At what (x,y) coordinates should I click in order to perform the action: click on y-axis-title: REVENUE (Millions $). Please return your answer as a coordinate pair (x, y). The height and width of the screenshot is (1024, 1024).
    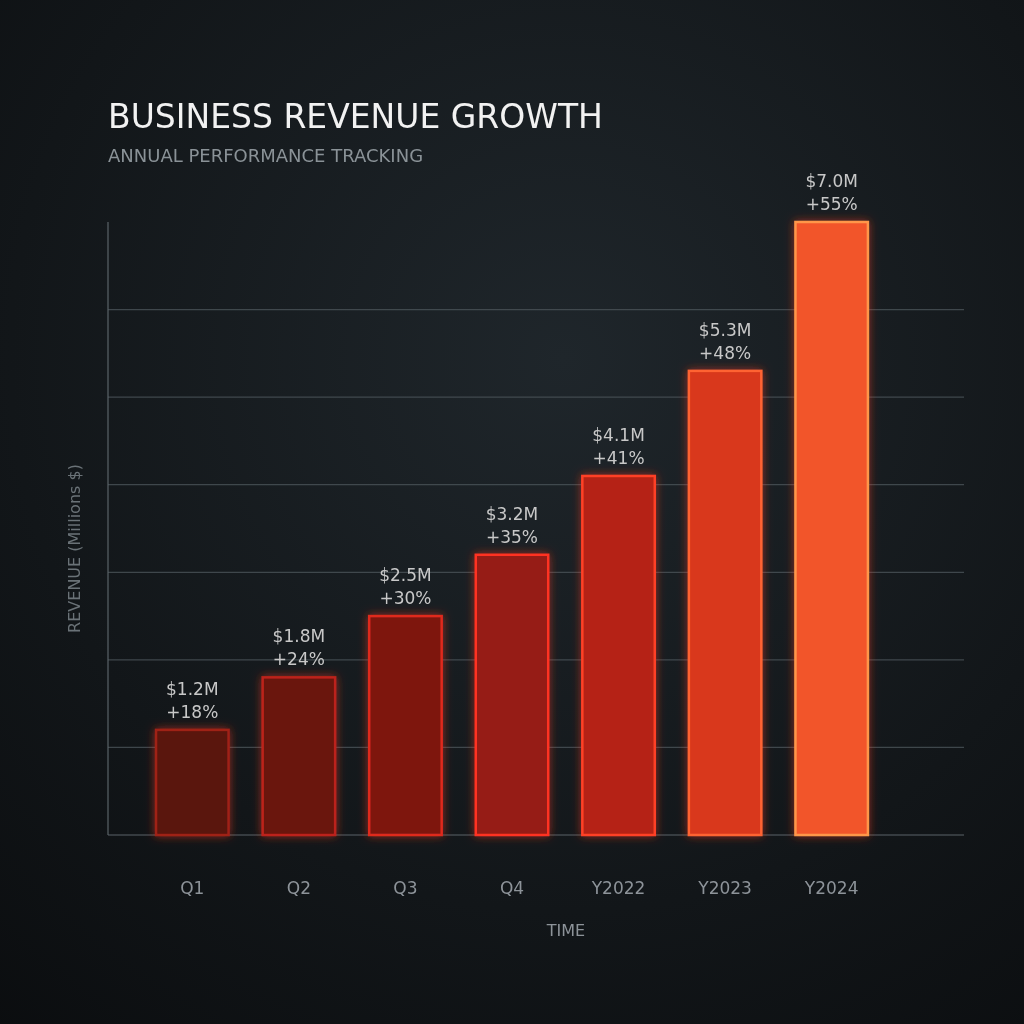
    Looking at the image, I should click on (74, 548).